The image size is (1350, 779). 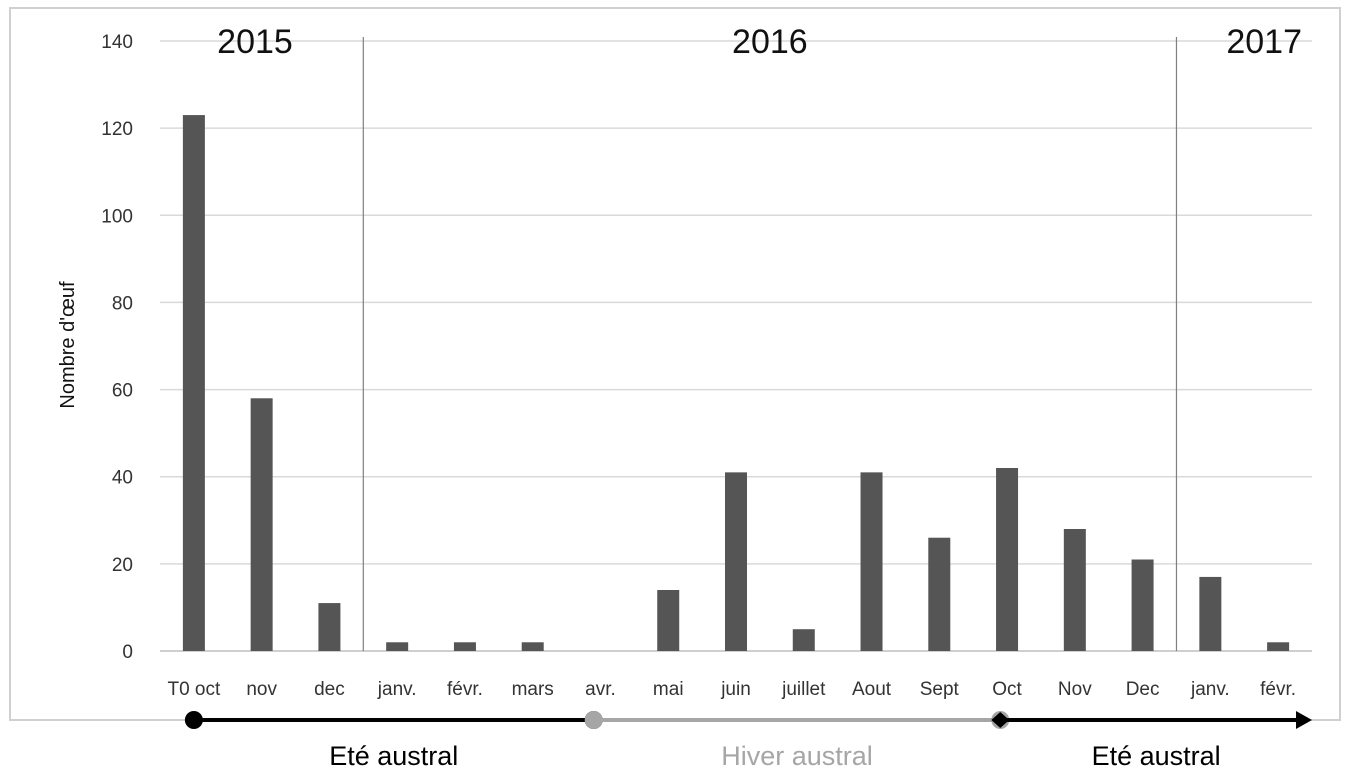 What do you see at coordinates (194, 689) in the screenshot?
I see `x-tick-label: T0 oct` at bounding box center [194, 689].